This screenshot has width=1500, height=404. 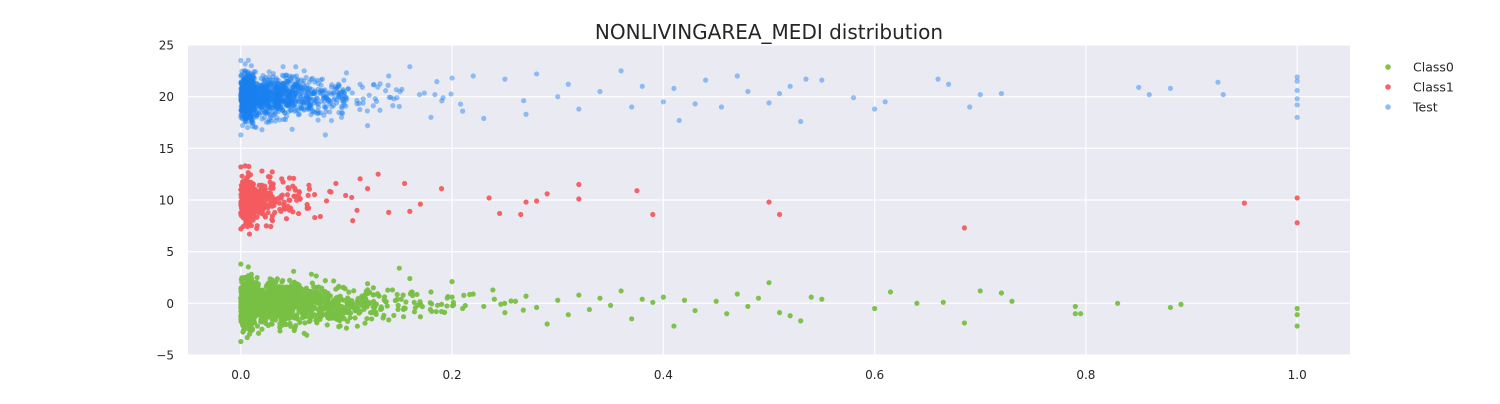 I want to click on legend-marker-class0, so click(x=1388, y=67).